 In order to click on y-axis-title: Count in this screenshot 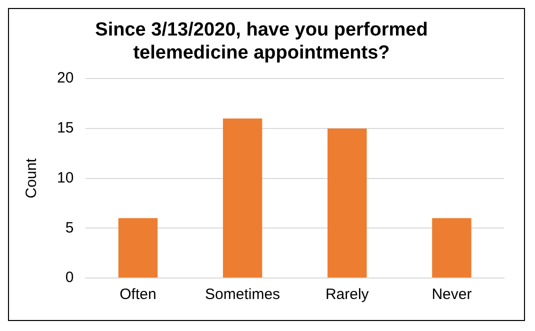, I will do `click(31, 177)`.